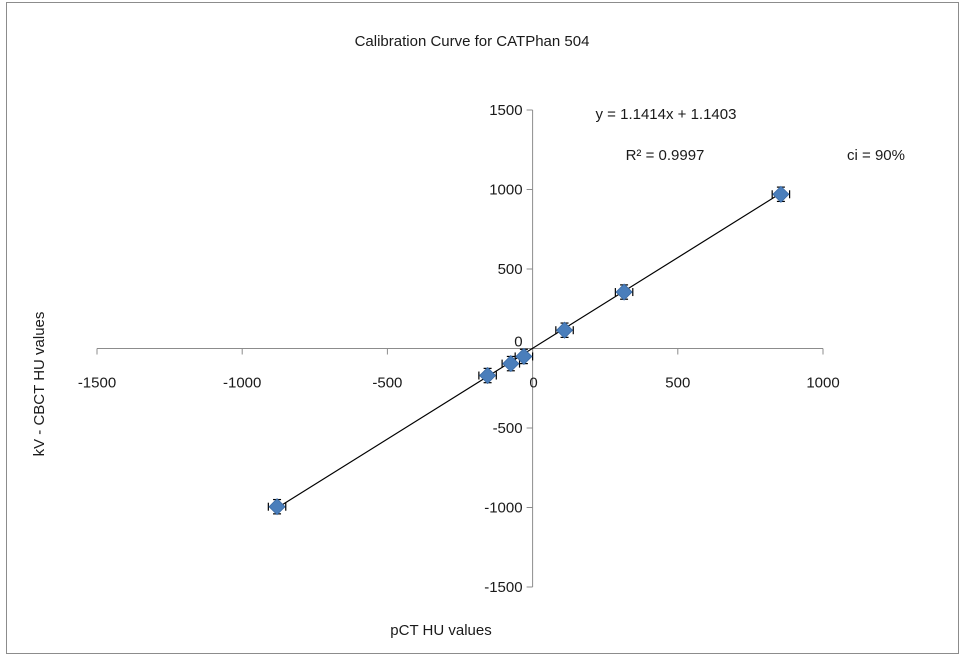 This screenshot has width=965, height=658. What do you see at coordinates (505, 110) in the screenshot?
I see `y-tick-label: 1500` at bounding box center [505, 110].